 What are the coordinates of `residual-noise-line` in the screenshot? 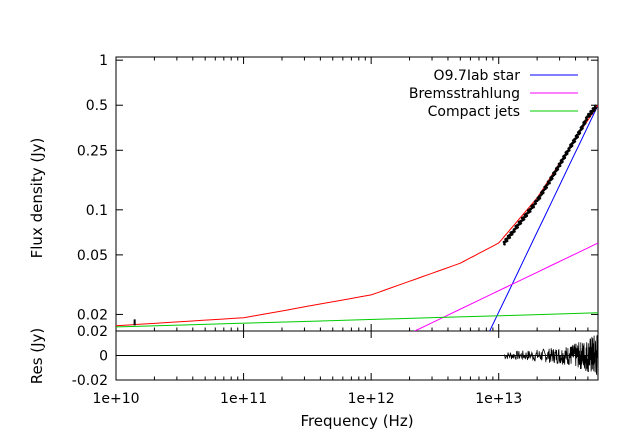 It's located at (551, 355).